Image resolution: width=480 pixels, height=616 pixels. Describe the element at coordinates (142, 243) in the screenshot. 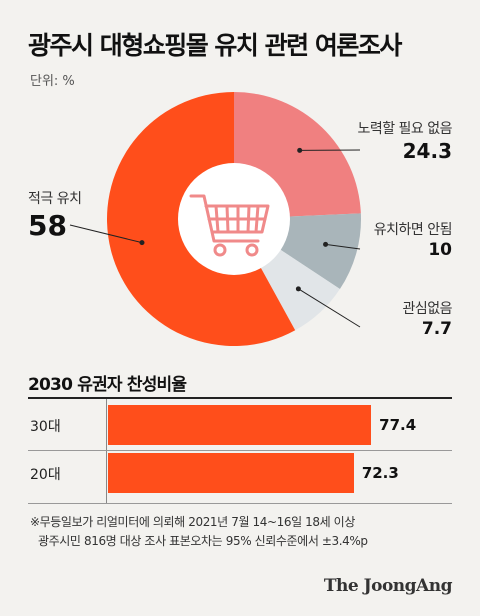

I see `leader-active-dot` at that location.